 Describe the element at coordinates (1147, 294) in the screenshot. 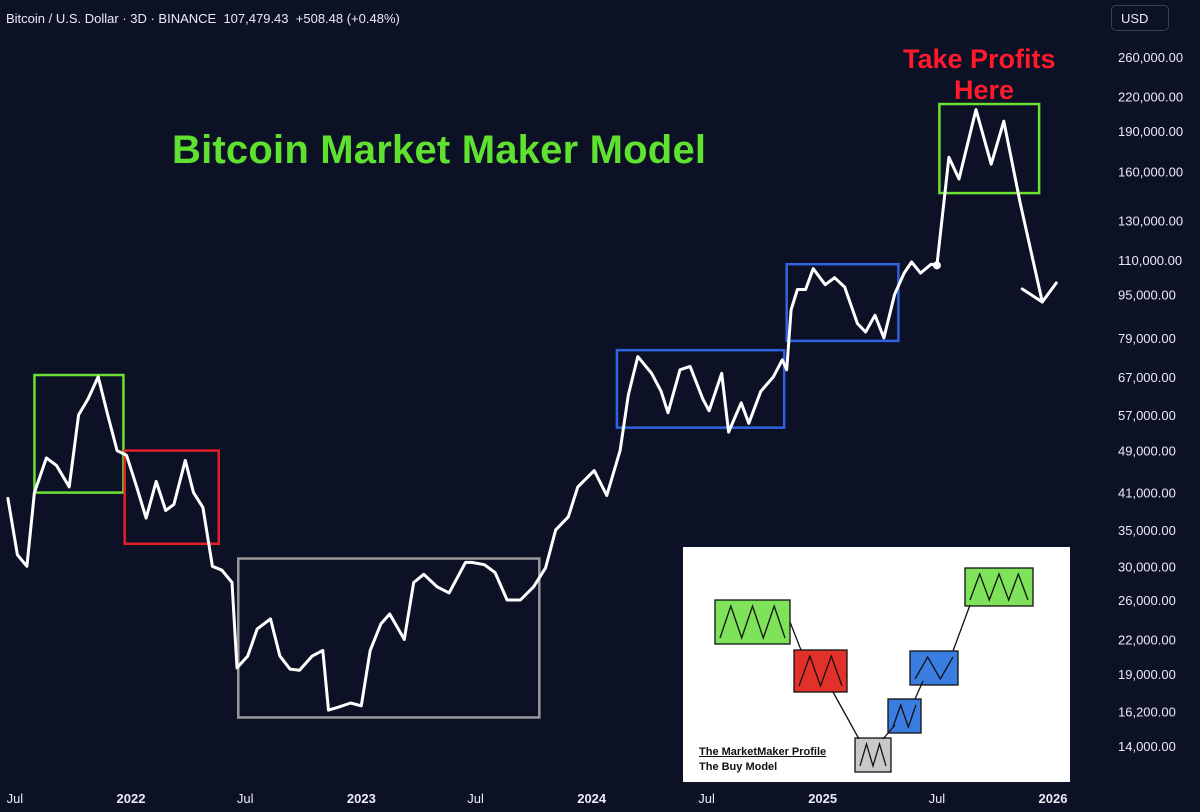

I see `y-tick-label: 95,000.00` at that location.